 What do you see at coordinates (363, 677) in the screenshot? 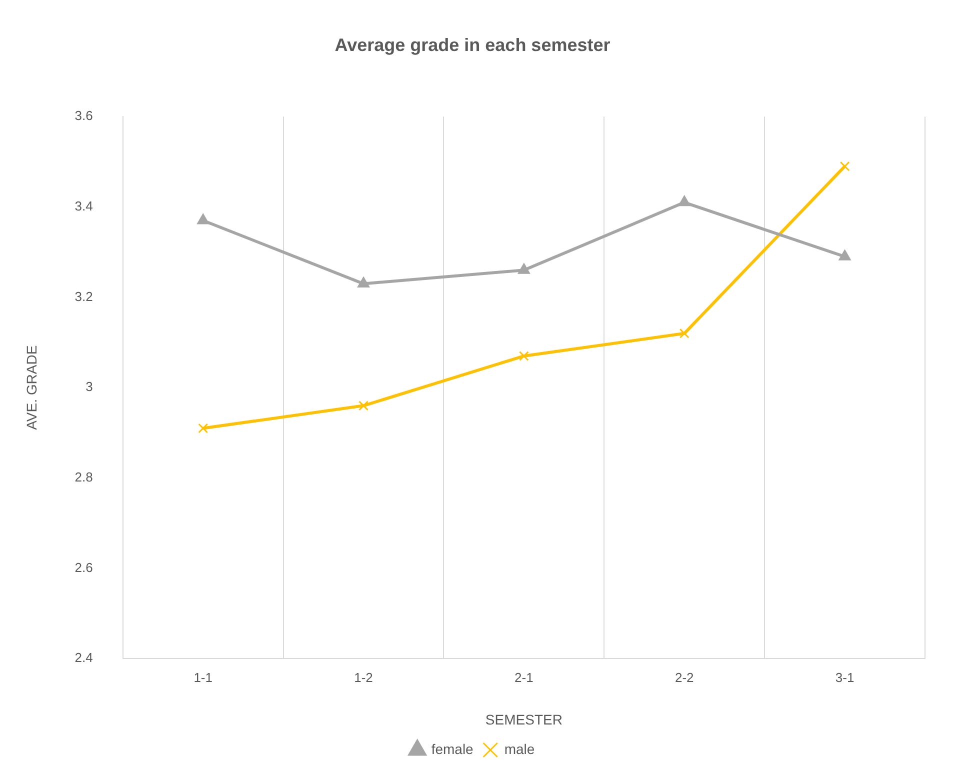
I see `x-tick-label: 1-2` at bounding box center [363, 677].